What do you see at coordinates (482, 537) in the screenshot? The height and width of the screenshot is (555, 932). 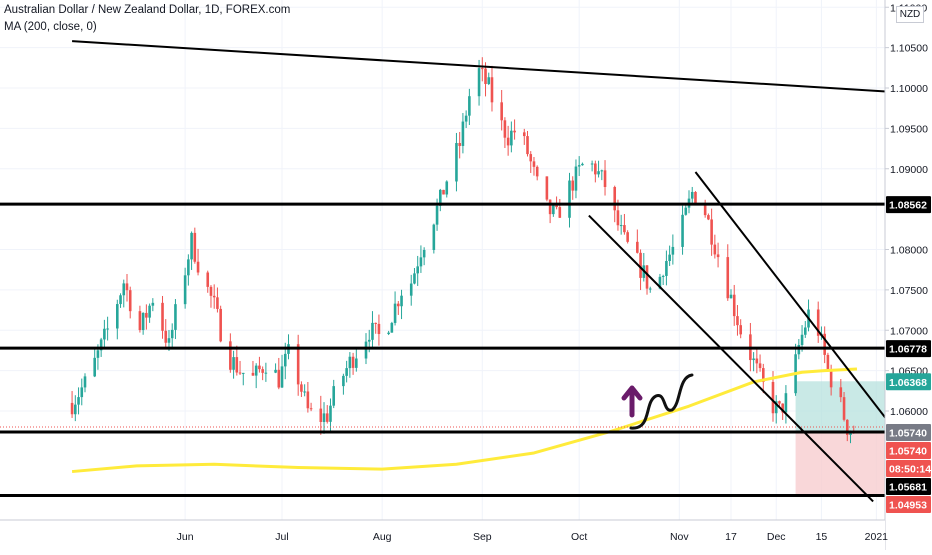 I see `x-tick-label: Sep` at bounding box center [482, 537].